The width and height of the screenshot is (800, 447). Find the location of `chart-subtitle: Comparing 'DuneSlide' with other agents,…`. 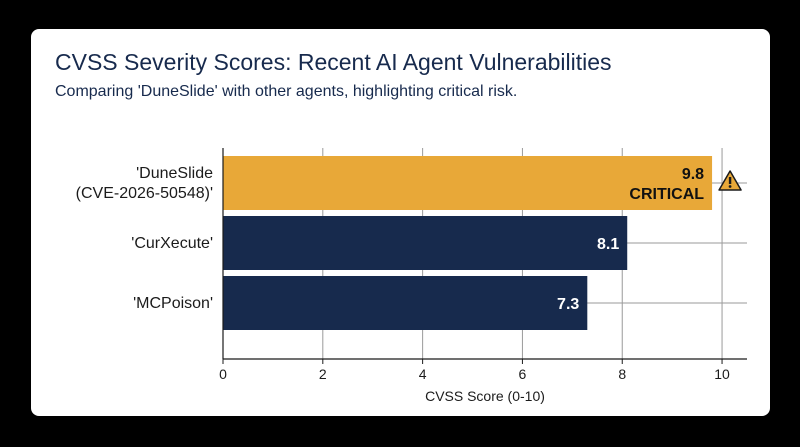

chart-subtitle: Comparing 'DuneSlide' with other agents,… is located at coordinates (286, 91).